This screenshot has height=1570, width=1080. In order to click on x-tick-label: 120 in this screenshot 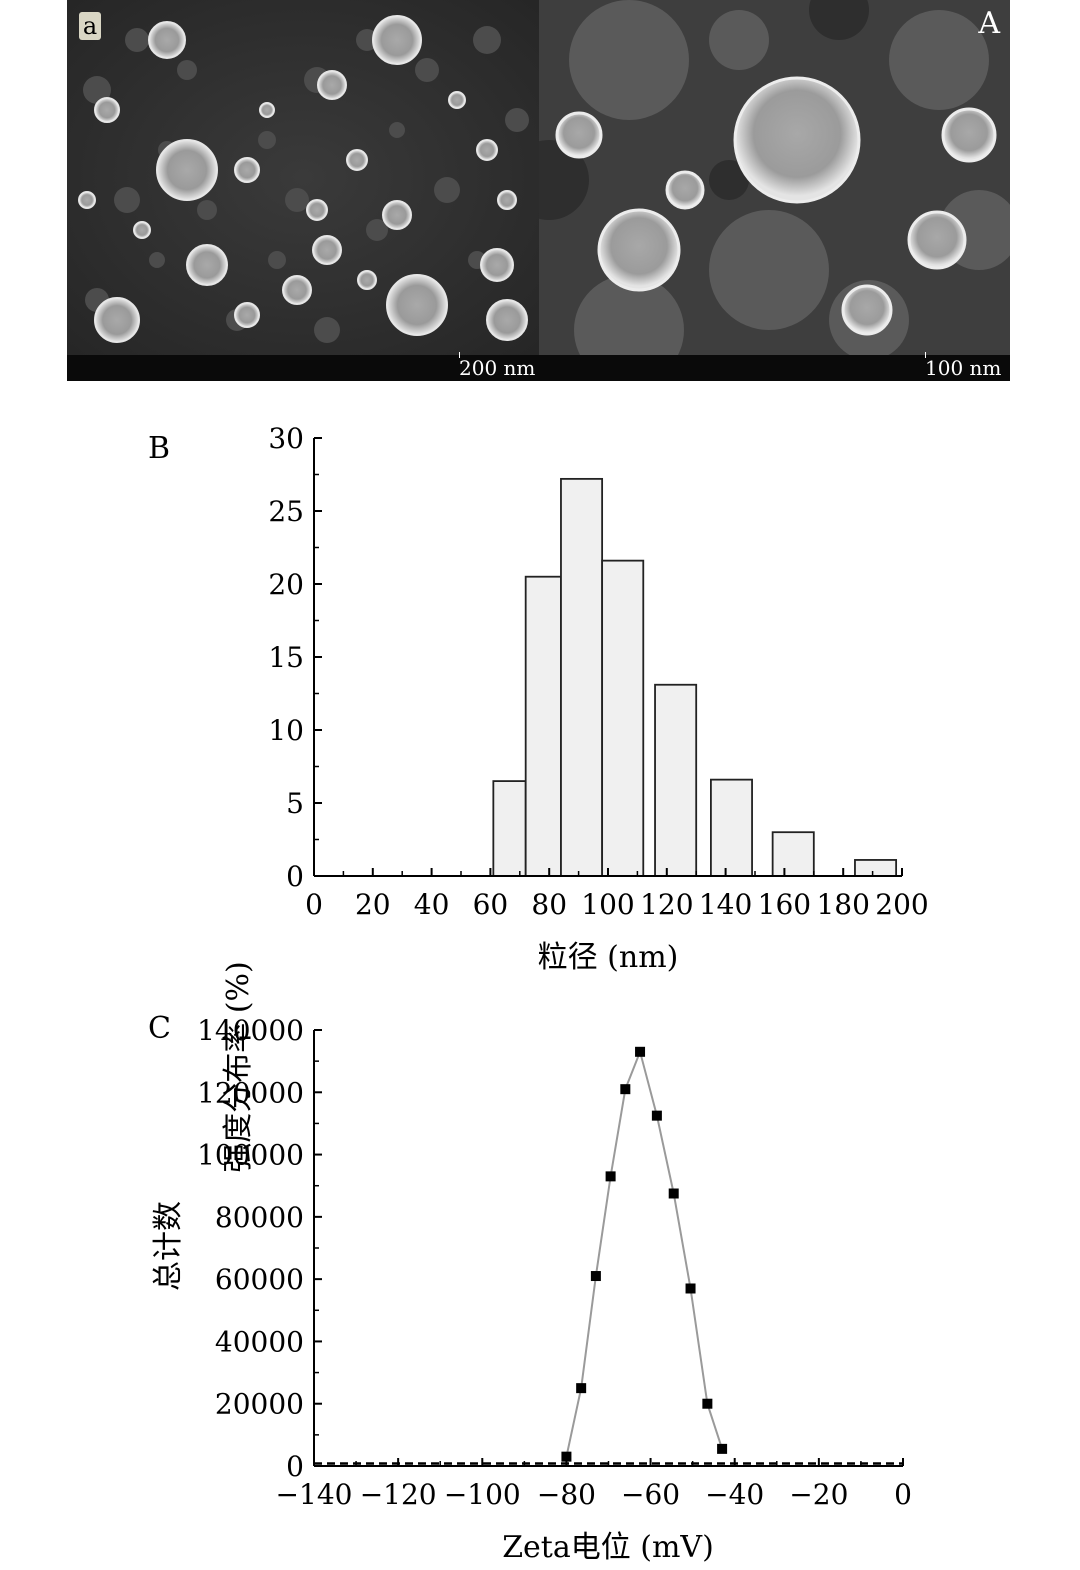, I will do `click(666, 904)`.